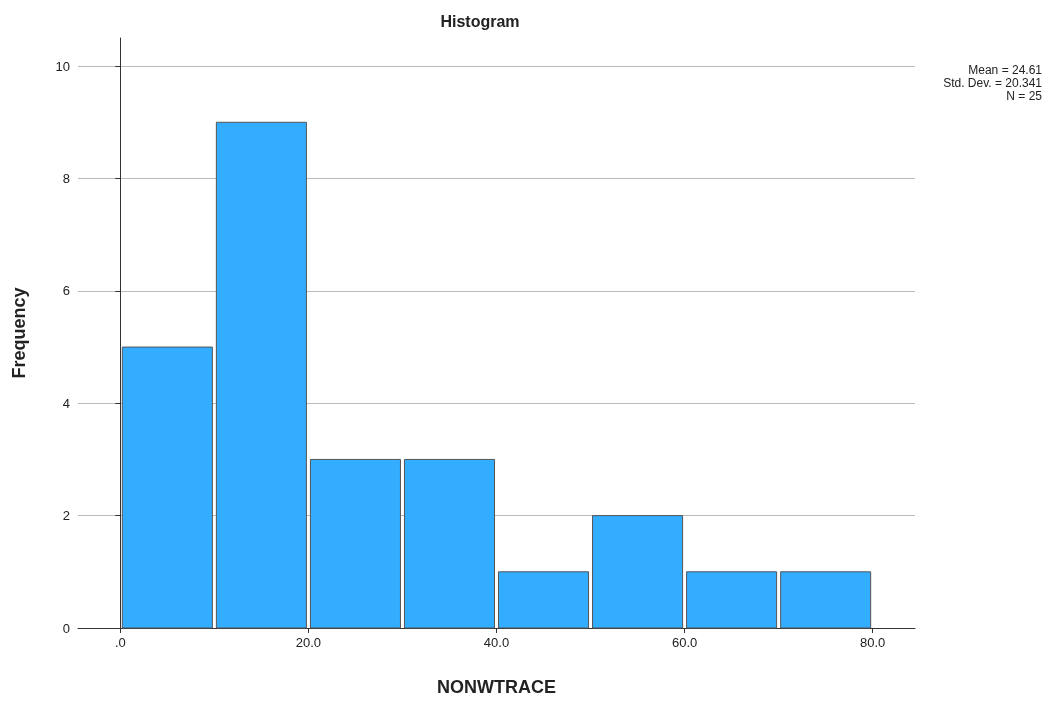 Image resolution: width=1060 pixels, height=704 pixels. I want to click on x-tick-label: 80.0, so click(873, 642).